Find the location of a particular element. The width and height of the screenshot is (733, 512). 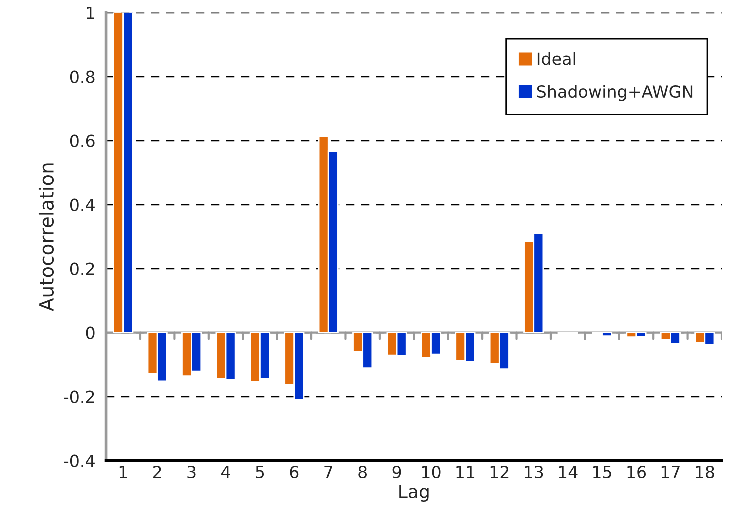

x-tick-label: 11 is located at coordinates (465, 472).